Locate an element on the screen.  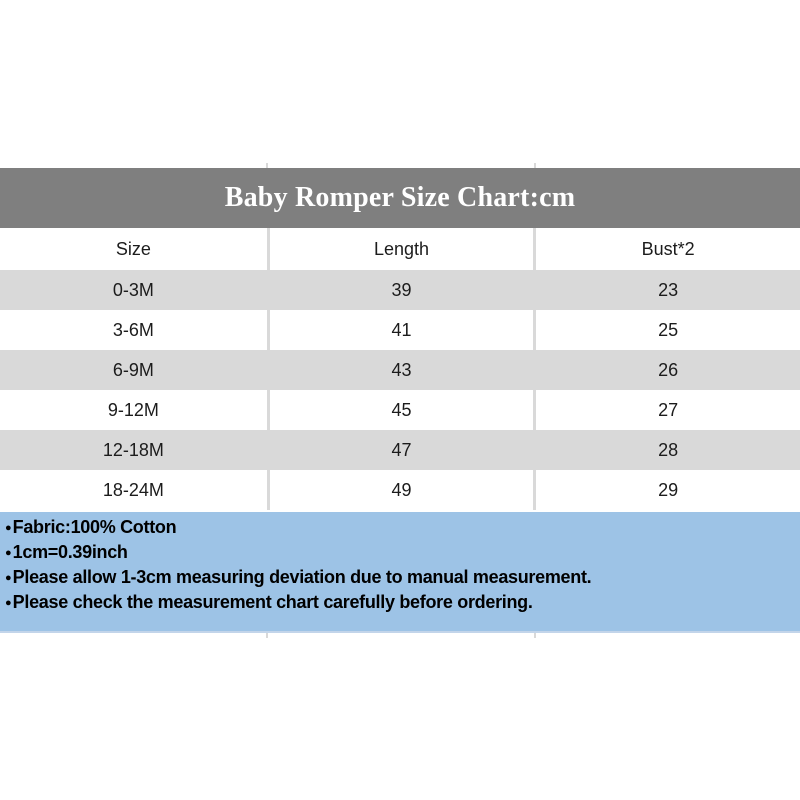
table-row: 18-24M 49 29 is located at coordinates (400, 490).